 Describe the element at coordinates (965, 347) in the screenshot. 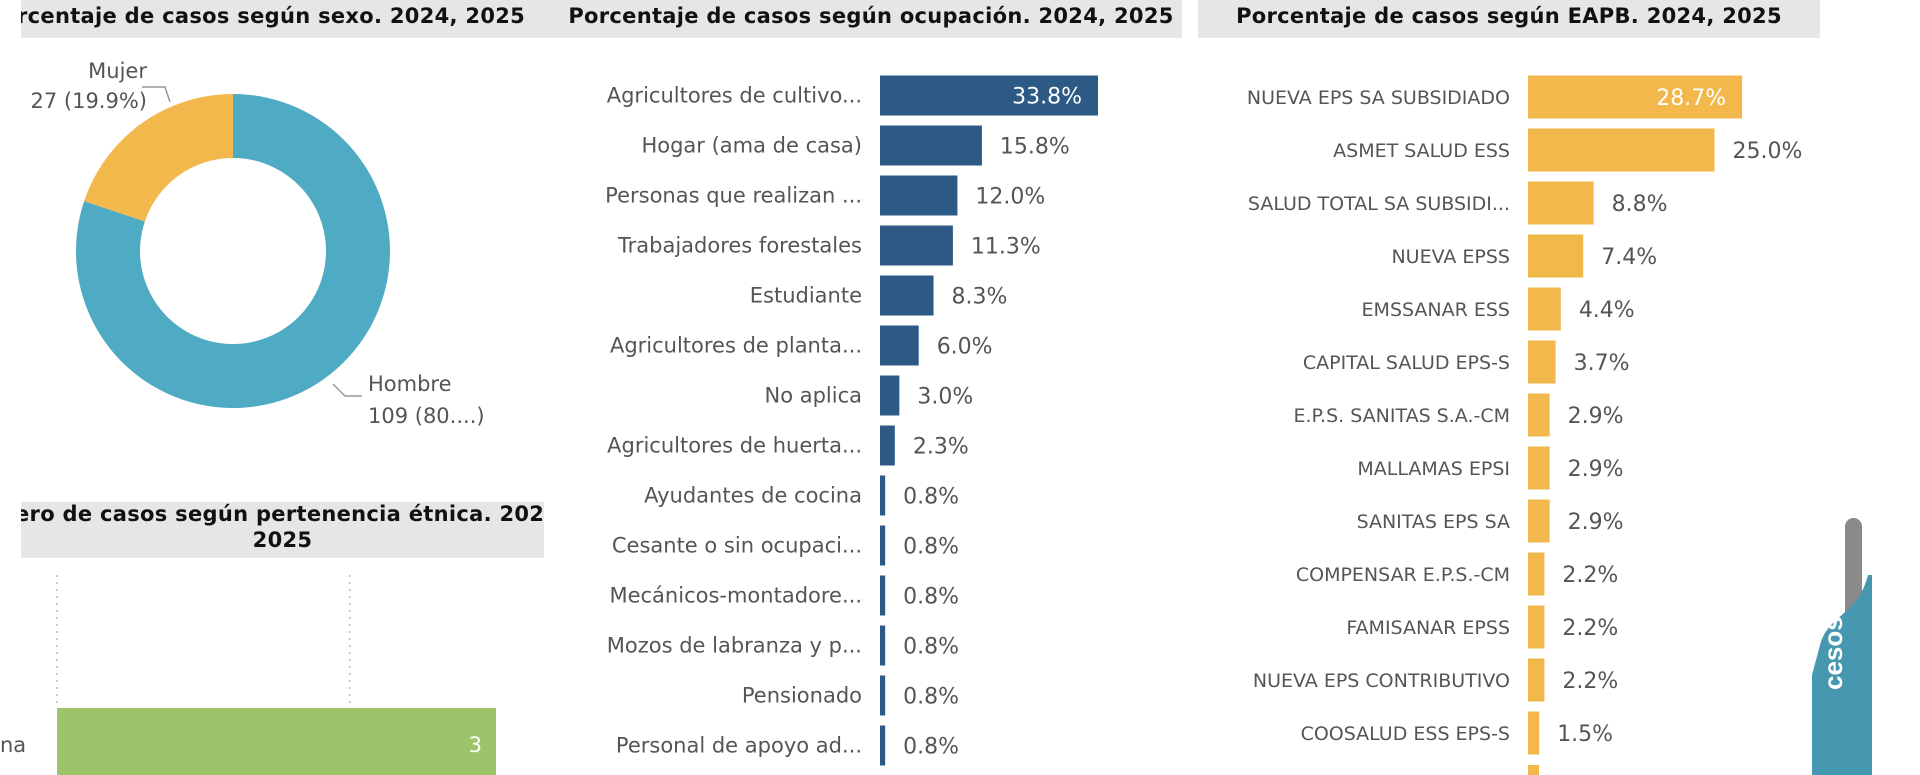

I see `occupation-value-label-5: 6.0%` at that location.